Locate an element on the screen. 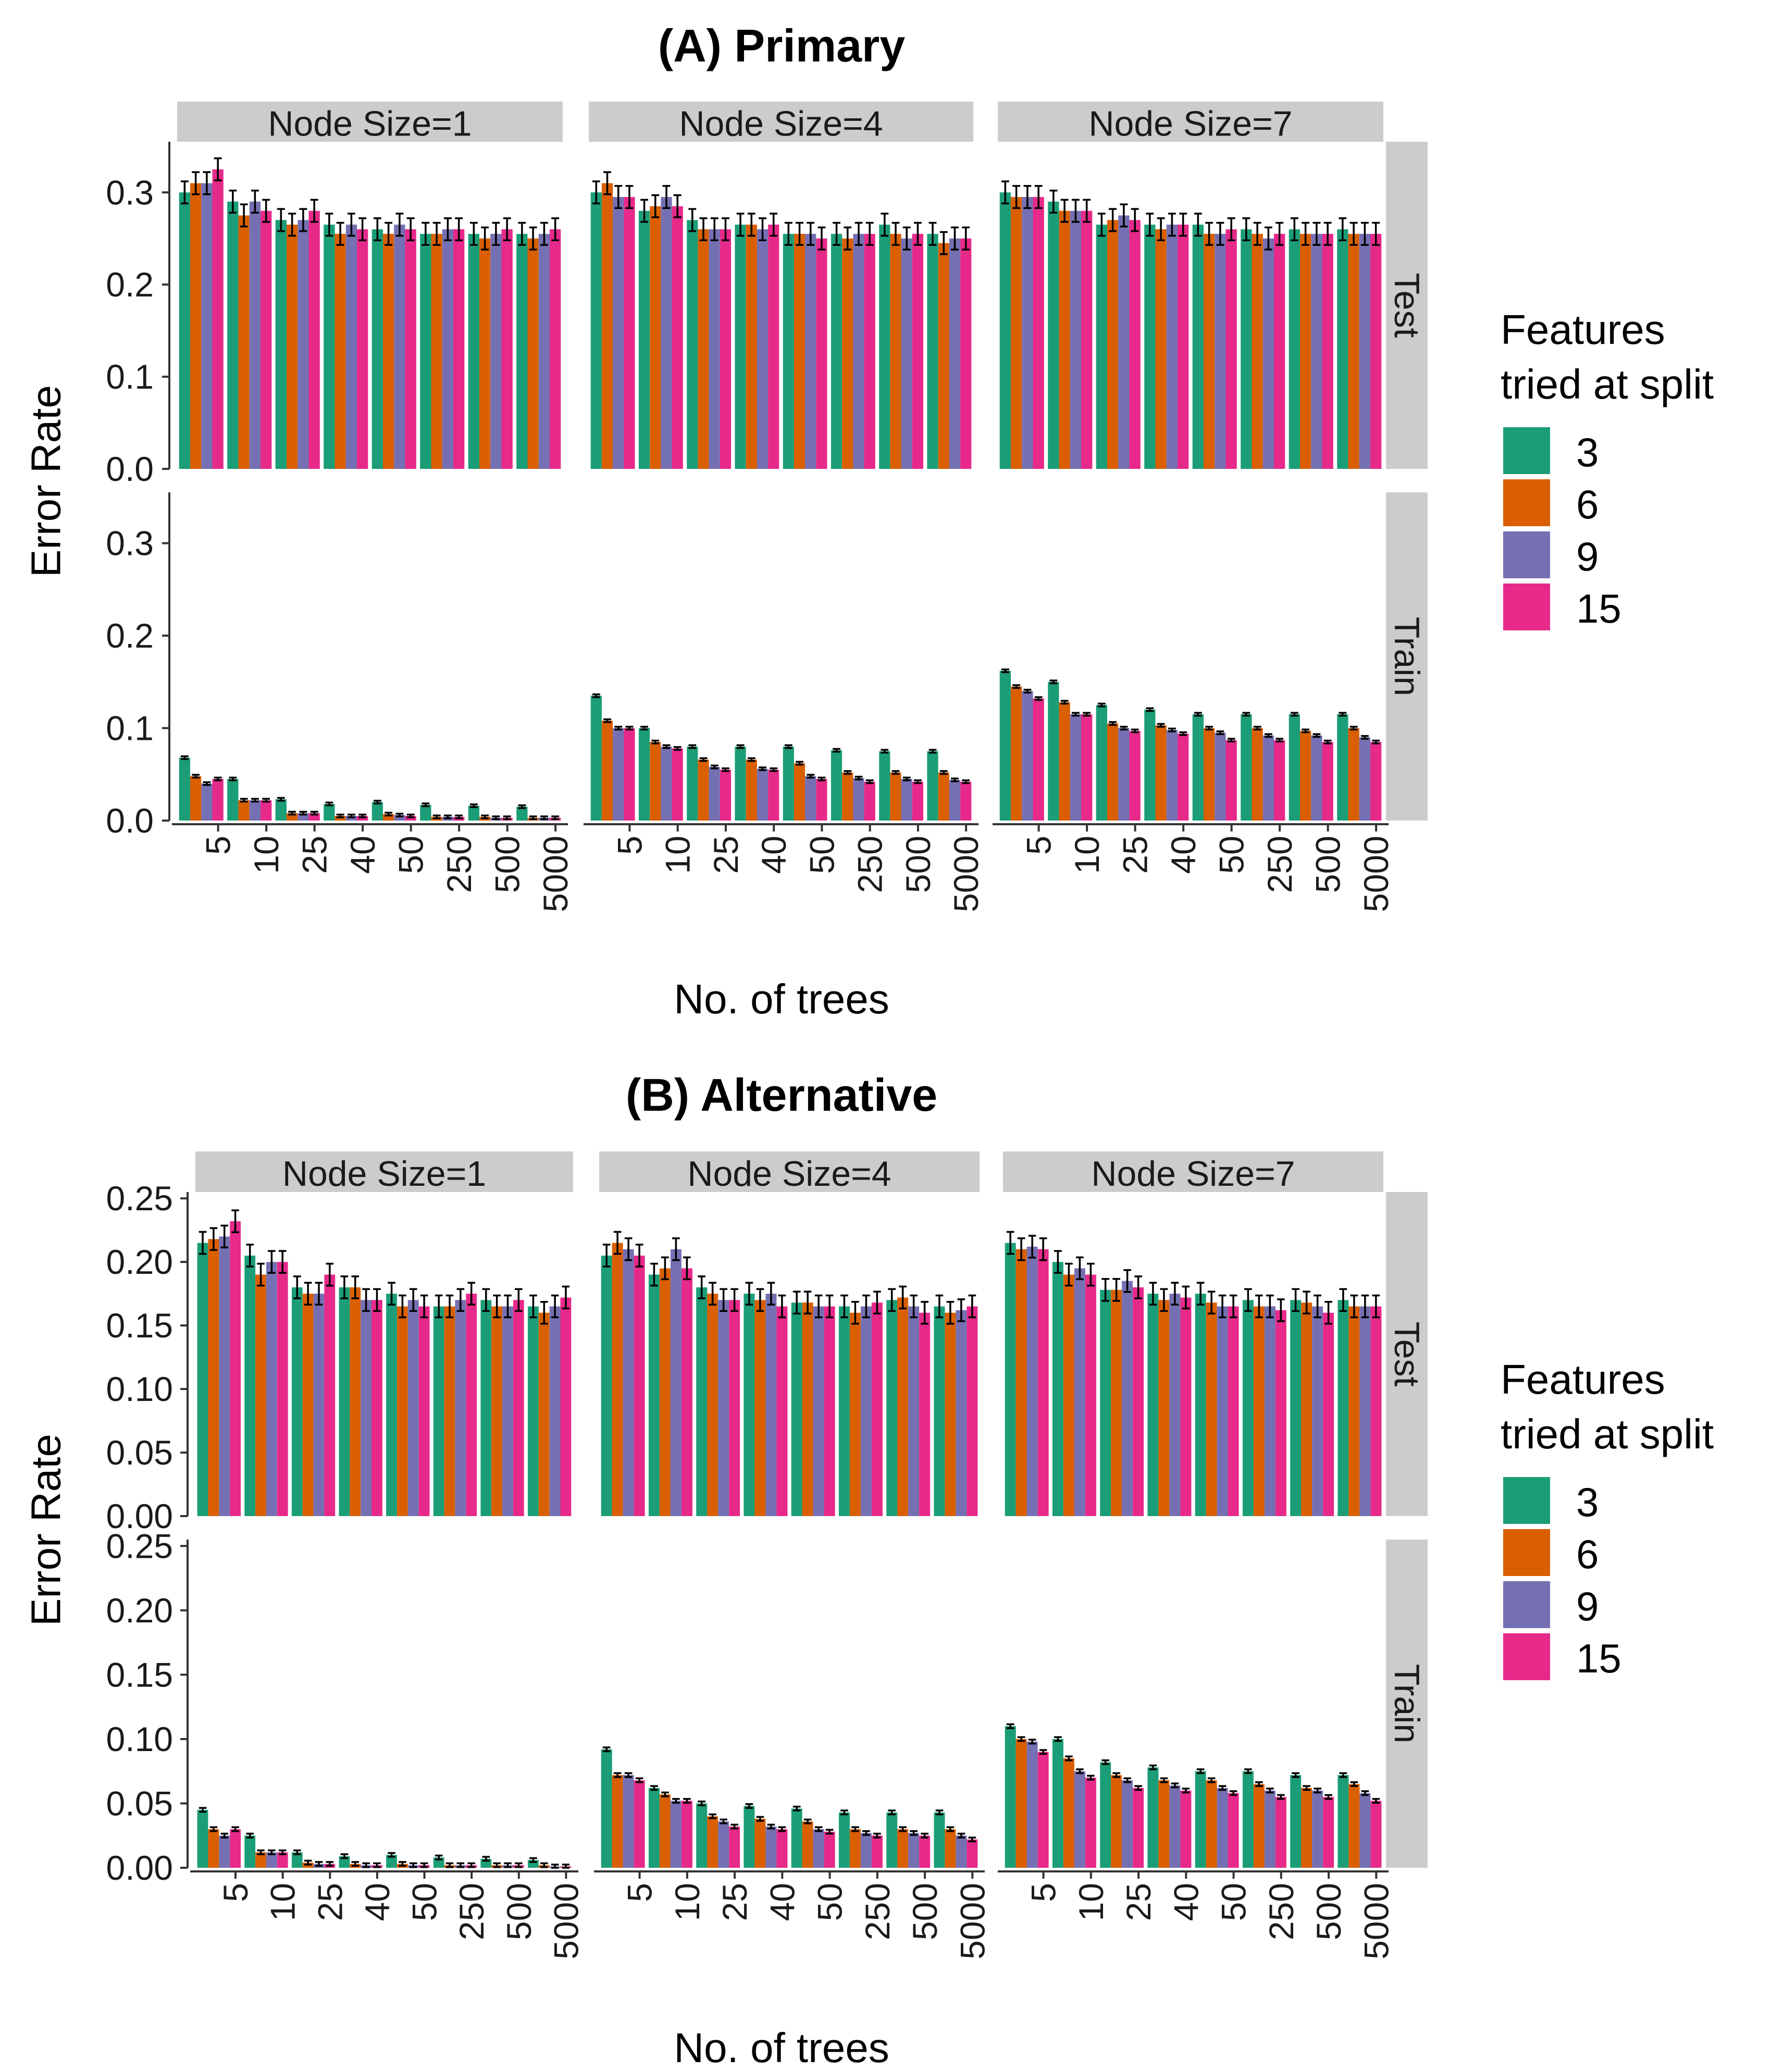 This screenshot has width=1771, height=2072. bar-test-ns1-c4-s15 is located at coordinates (822, 353).